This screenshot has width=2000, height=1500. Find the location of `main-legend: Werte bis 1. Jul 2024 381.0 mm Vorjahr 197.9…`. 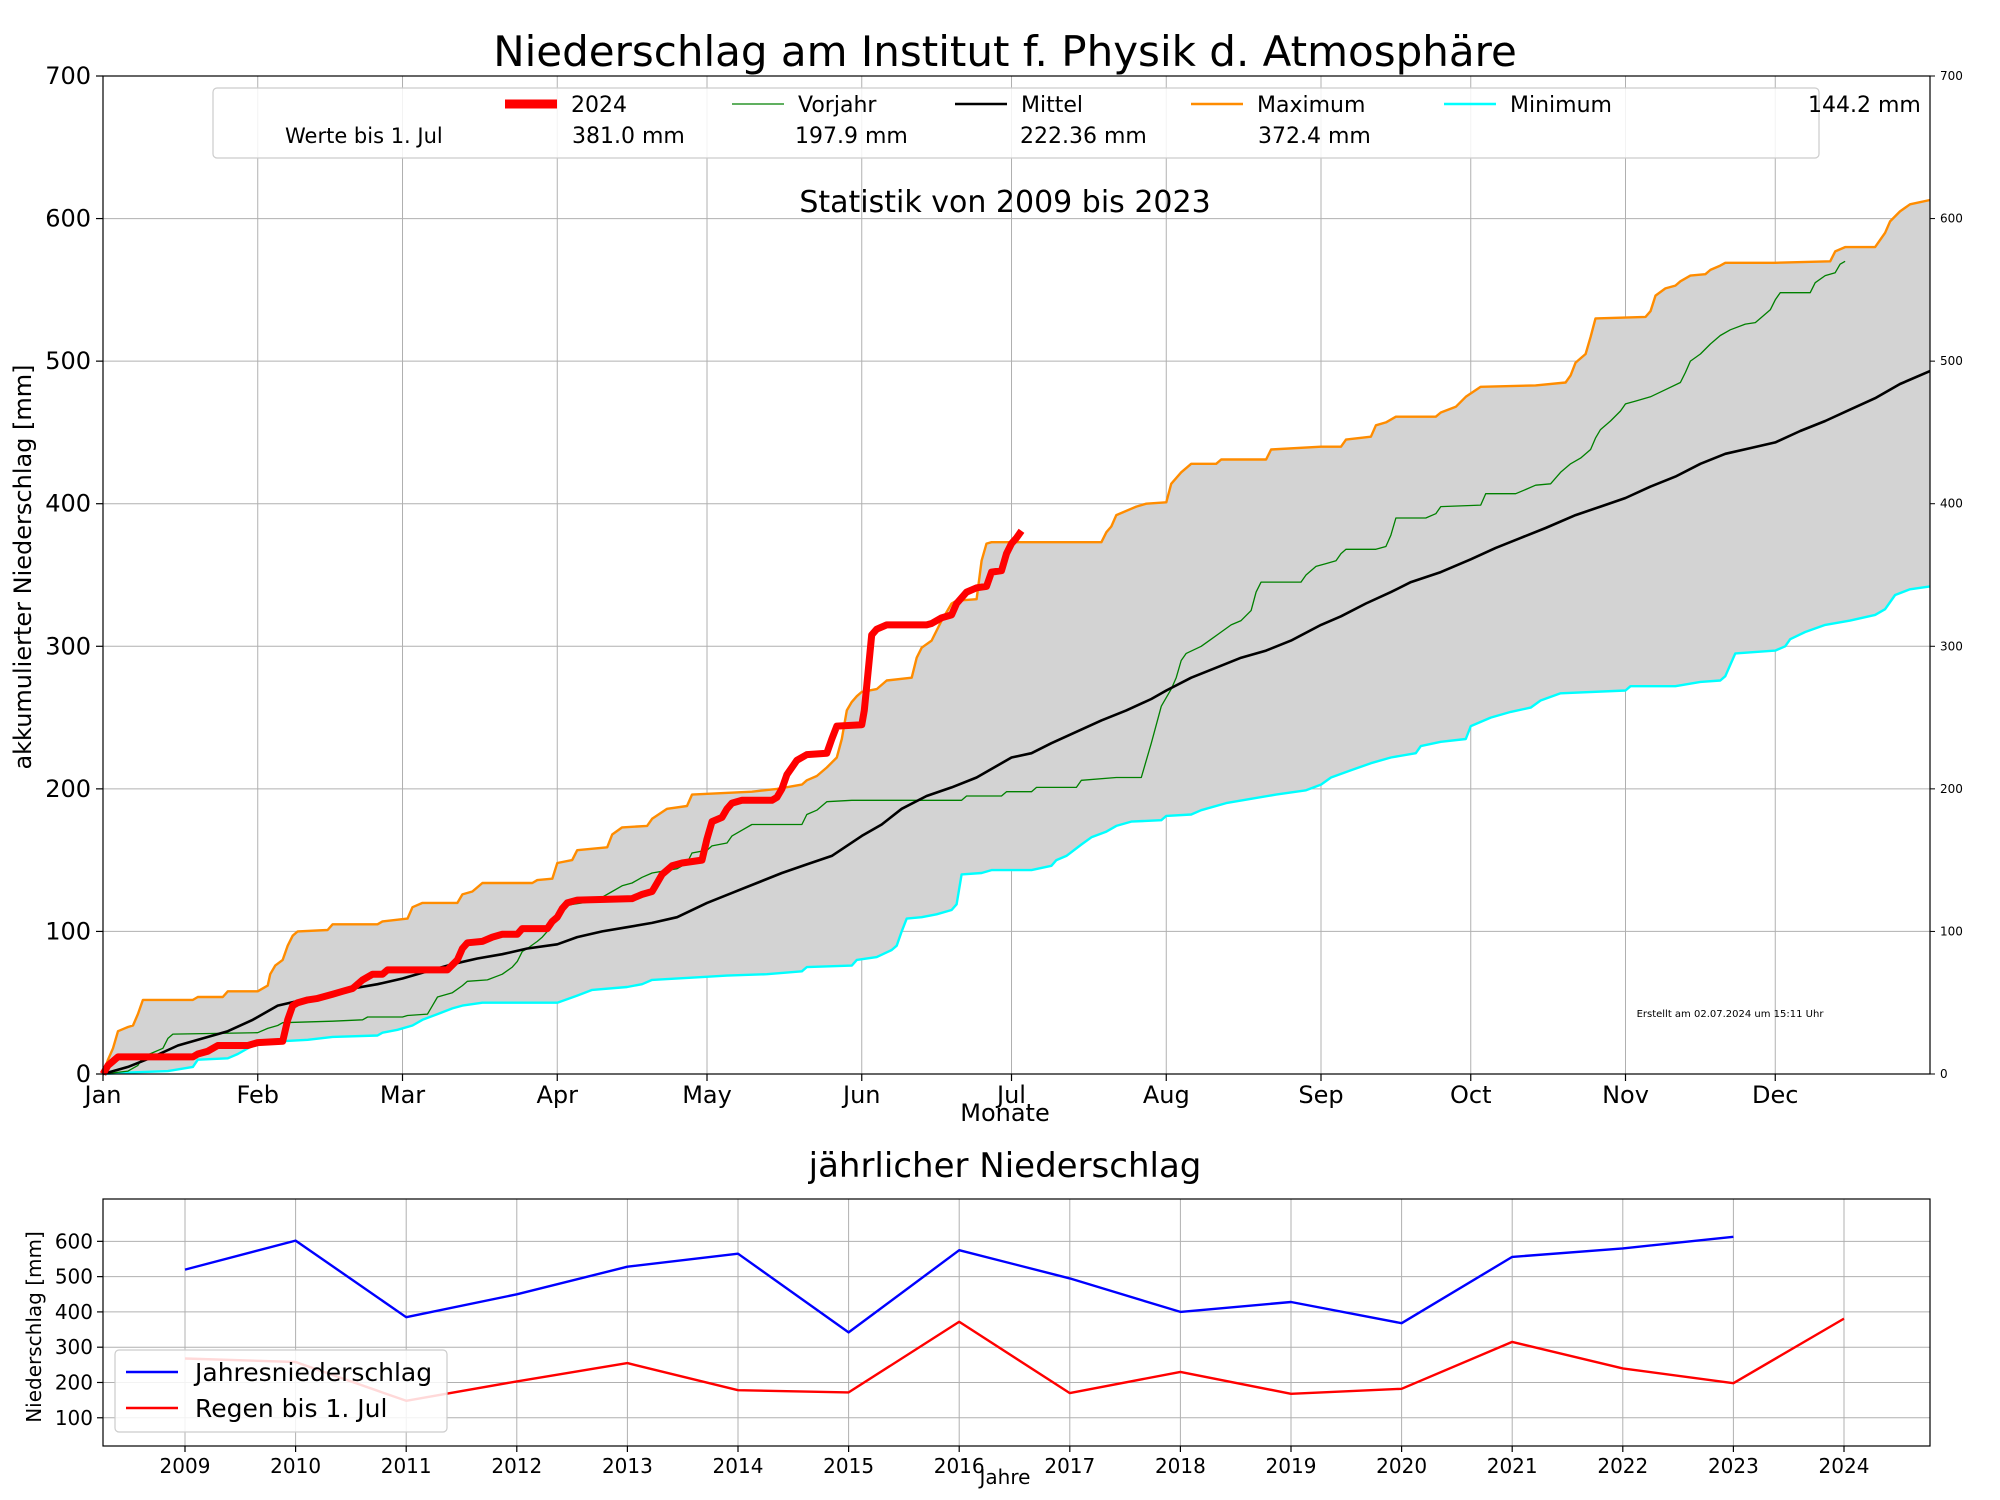

main-legend: Werte bis 1. Jul 2024 381.0 mm Vorjahr 197.9… is located at coordinates (1066, 123).